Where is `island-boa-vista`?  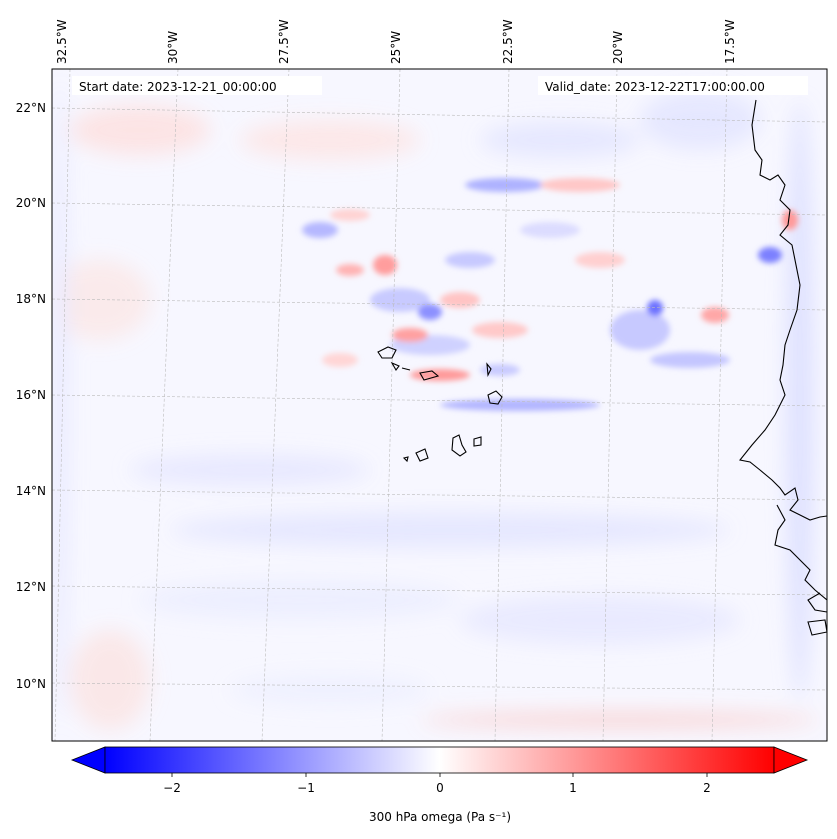
island-boa-vista is located at coordinates (495, 397).